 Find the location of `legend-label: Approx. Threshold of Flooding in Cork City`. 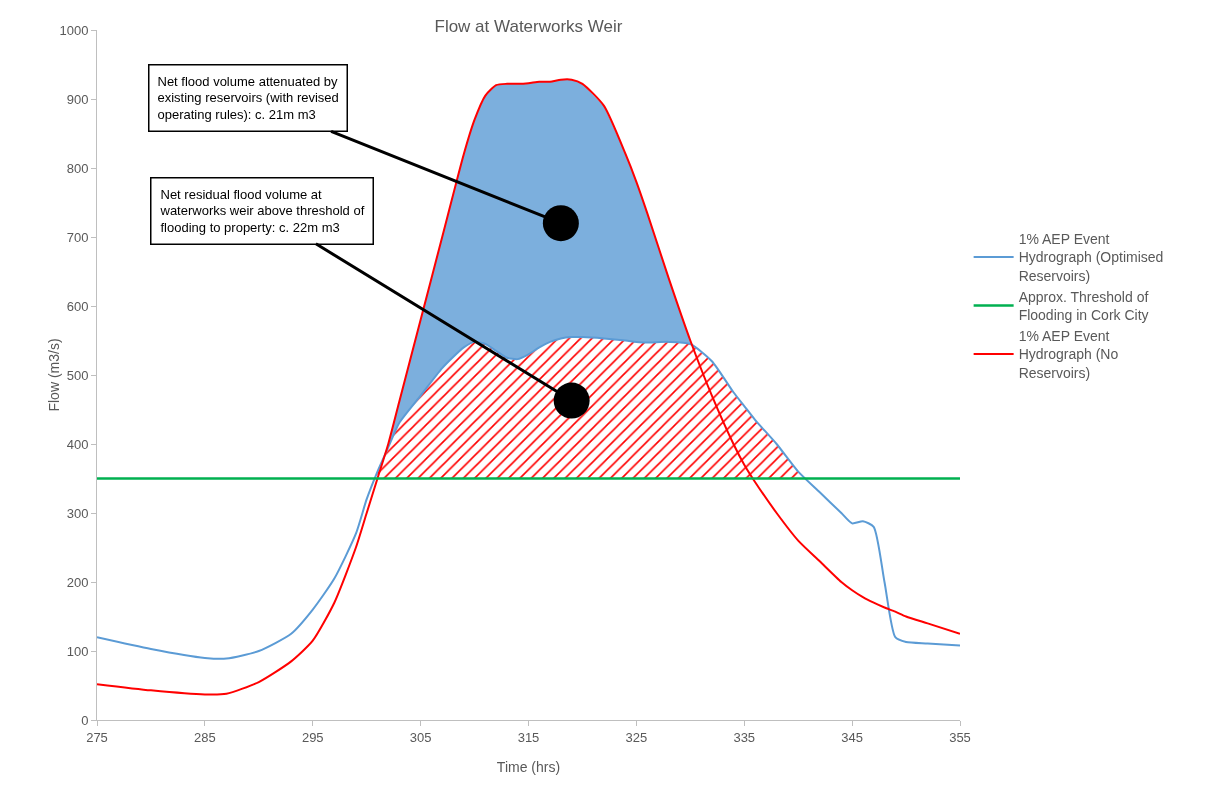

legend-label: Approx. Threshold of Flooding in Cork City is located at coordinates (1083, 306).